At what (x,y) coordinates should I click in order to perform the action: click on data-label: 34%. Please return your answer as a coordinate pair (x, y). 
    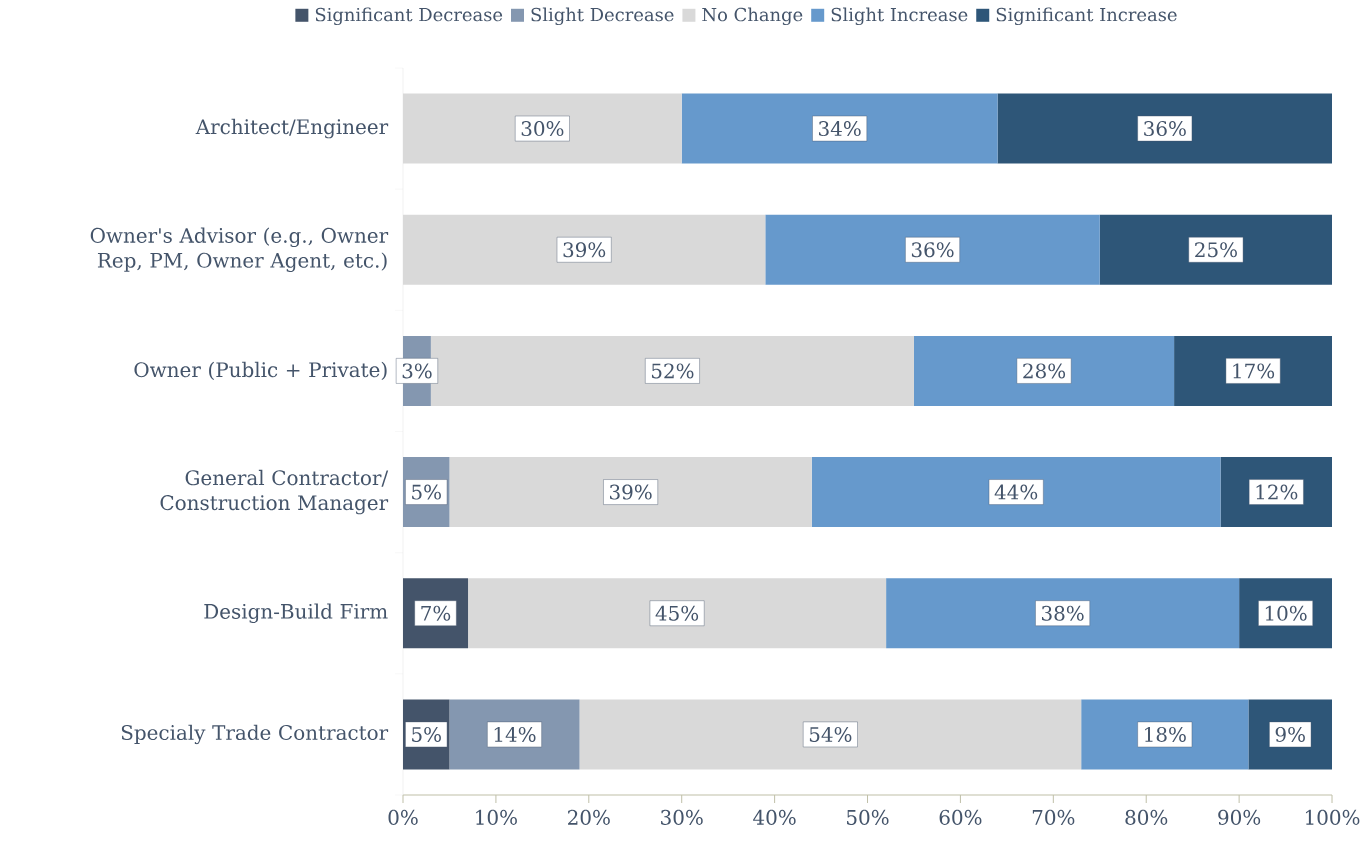
    Looking at the image, I should click on (840, 129).